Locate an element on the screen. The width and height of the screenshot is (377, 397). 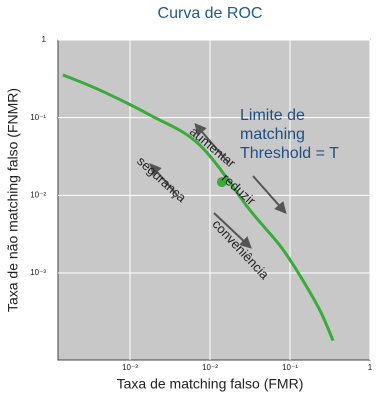
x-tick-label: 10⁻¹ is located at coordinates (290, 367).